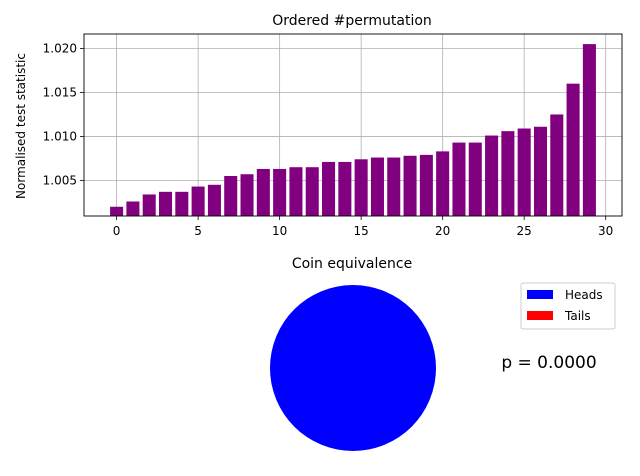 This screenshot has height=476, width=640. Describe the element at coordinates (60, 49) in the screenshot. I see `bar-chart-ytick-label: 1.020` at that location.